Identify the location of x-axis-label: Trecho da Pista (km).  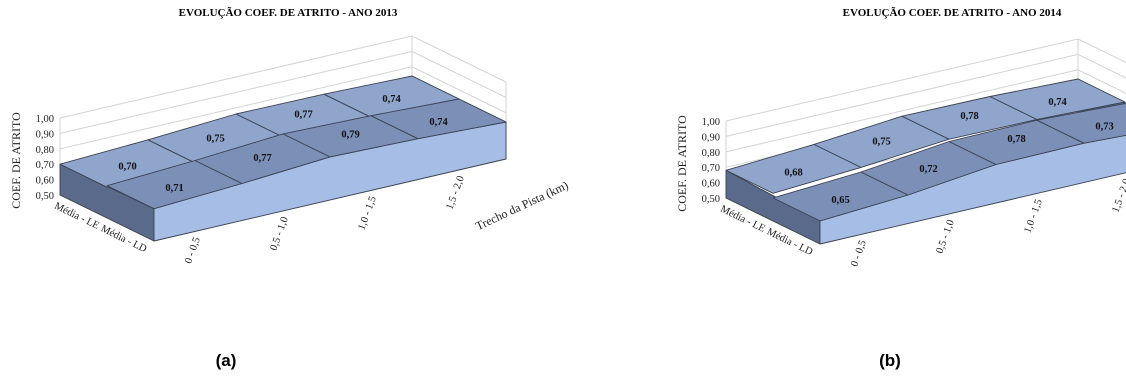
(521, 205).